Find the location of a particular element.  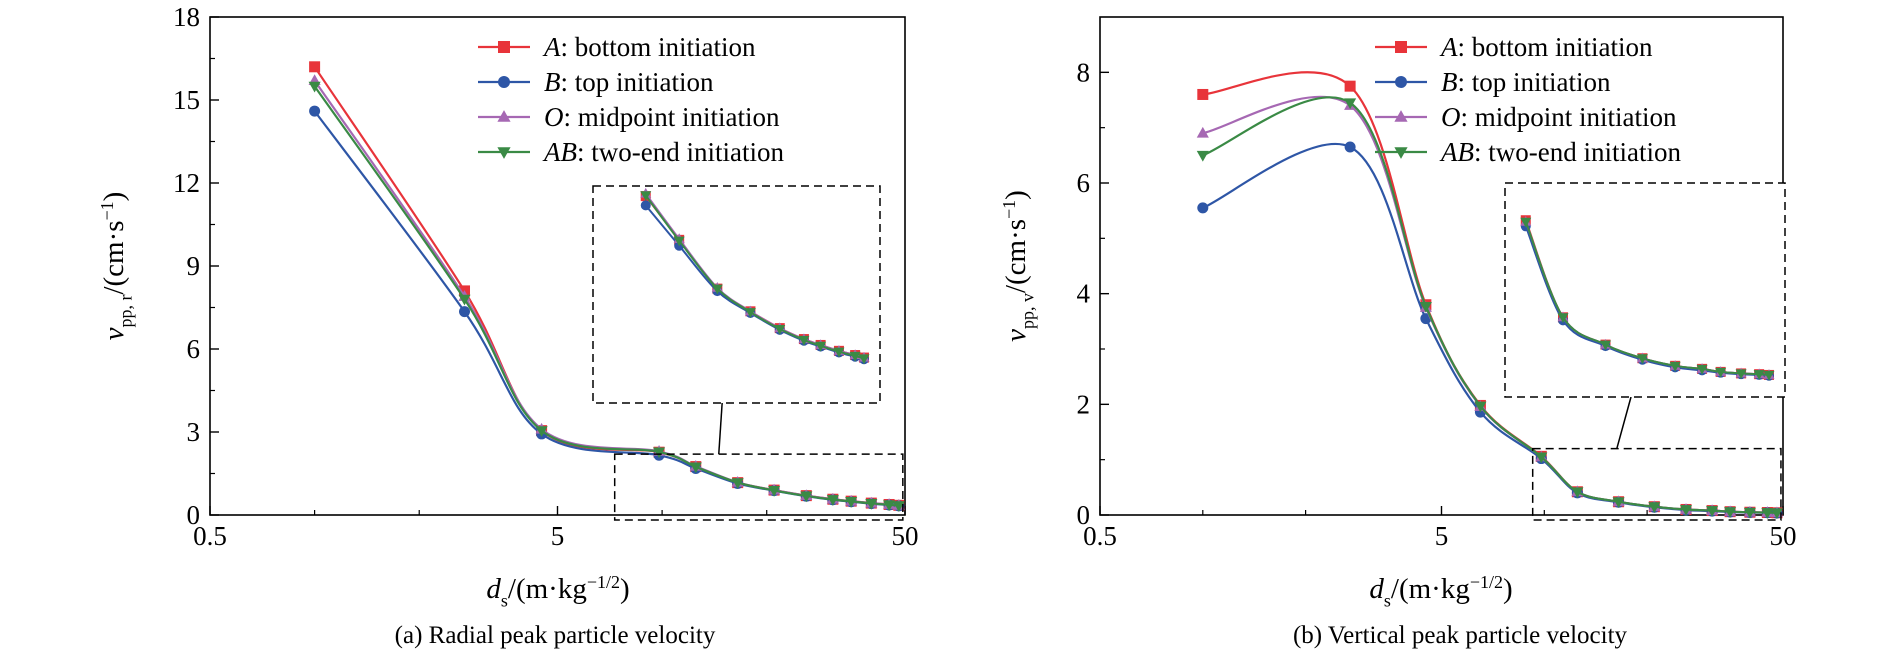

zoom-connector-radial is located at coordinates (720, 428).